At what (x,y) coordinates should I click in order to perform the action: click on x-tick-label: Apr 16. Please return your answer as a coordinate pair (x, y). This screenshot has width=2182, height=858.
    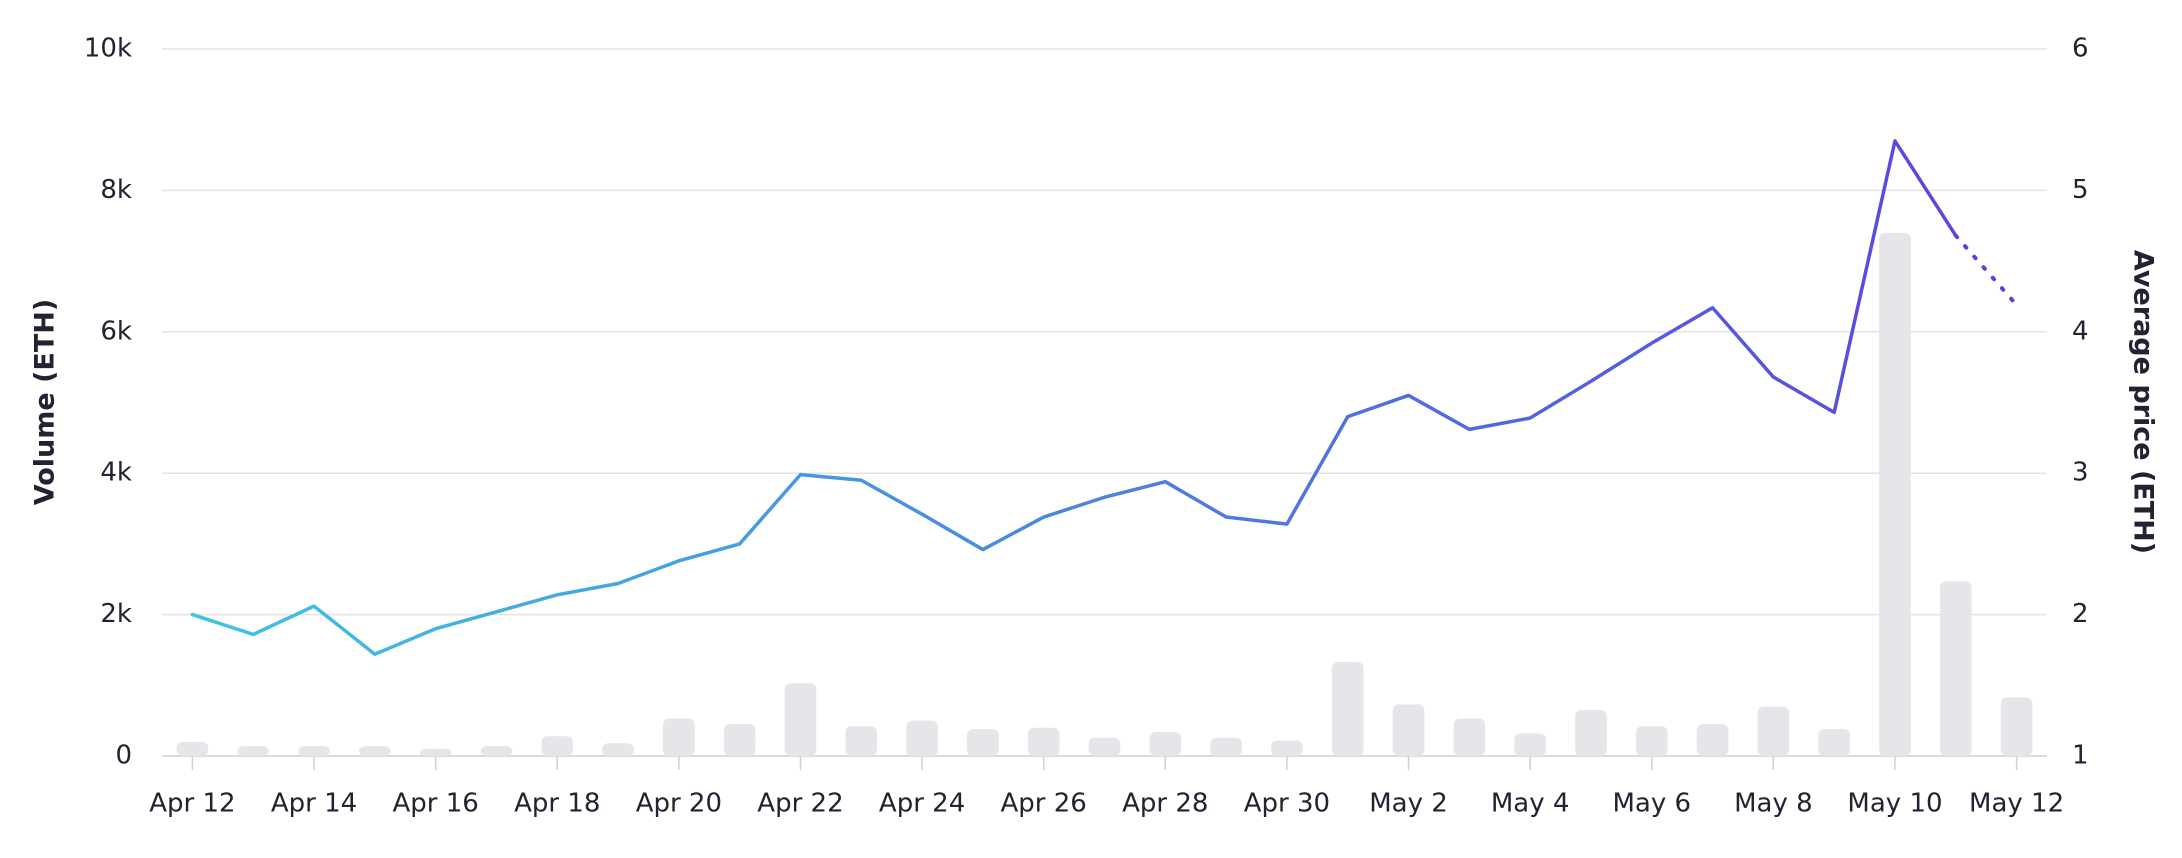
    Looking at the image, I should click on (435, 804).